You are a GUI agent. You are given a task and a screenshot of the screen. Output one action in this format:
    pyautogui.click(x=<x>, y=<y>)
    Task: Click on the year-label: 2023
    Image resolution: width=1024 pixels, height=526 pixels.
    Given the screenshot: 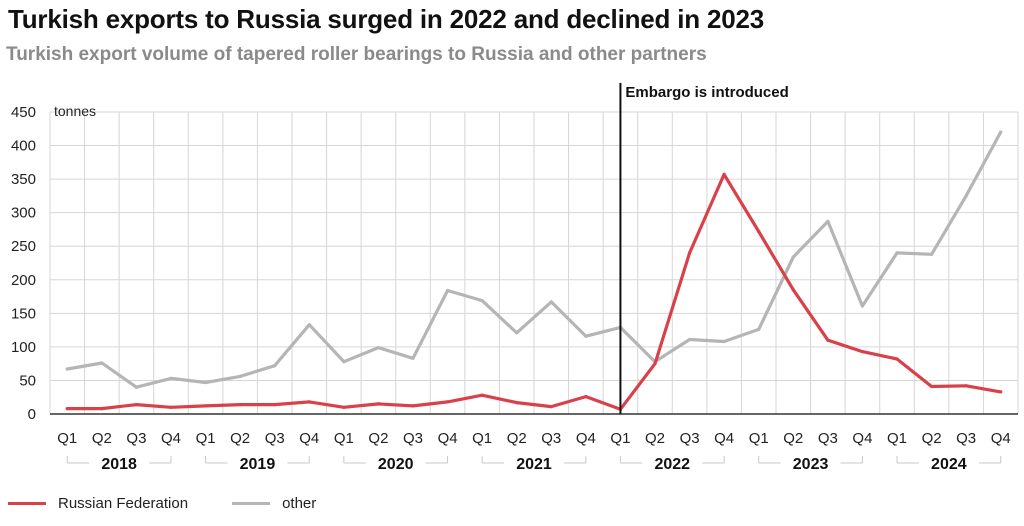 What is the action you would take?
    pyautogui.click(x=811, y=464)
    